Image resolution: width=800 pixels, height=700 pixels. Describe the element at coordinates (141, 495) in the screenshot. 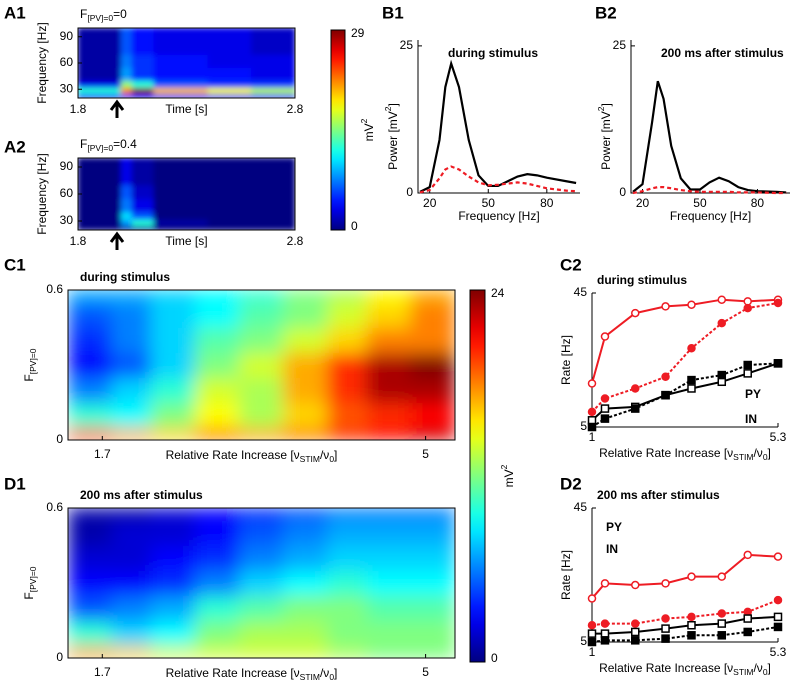

I see `annotation: 200 ms after stimulus` at that location.